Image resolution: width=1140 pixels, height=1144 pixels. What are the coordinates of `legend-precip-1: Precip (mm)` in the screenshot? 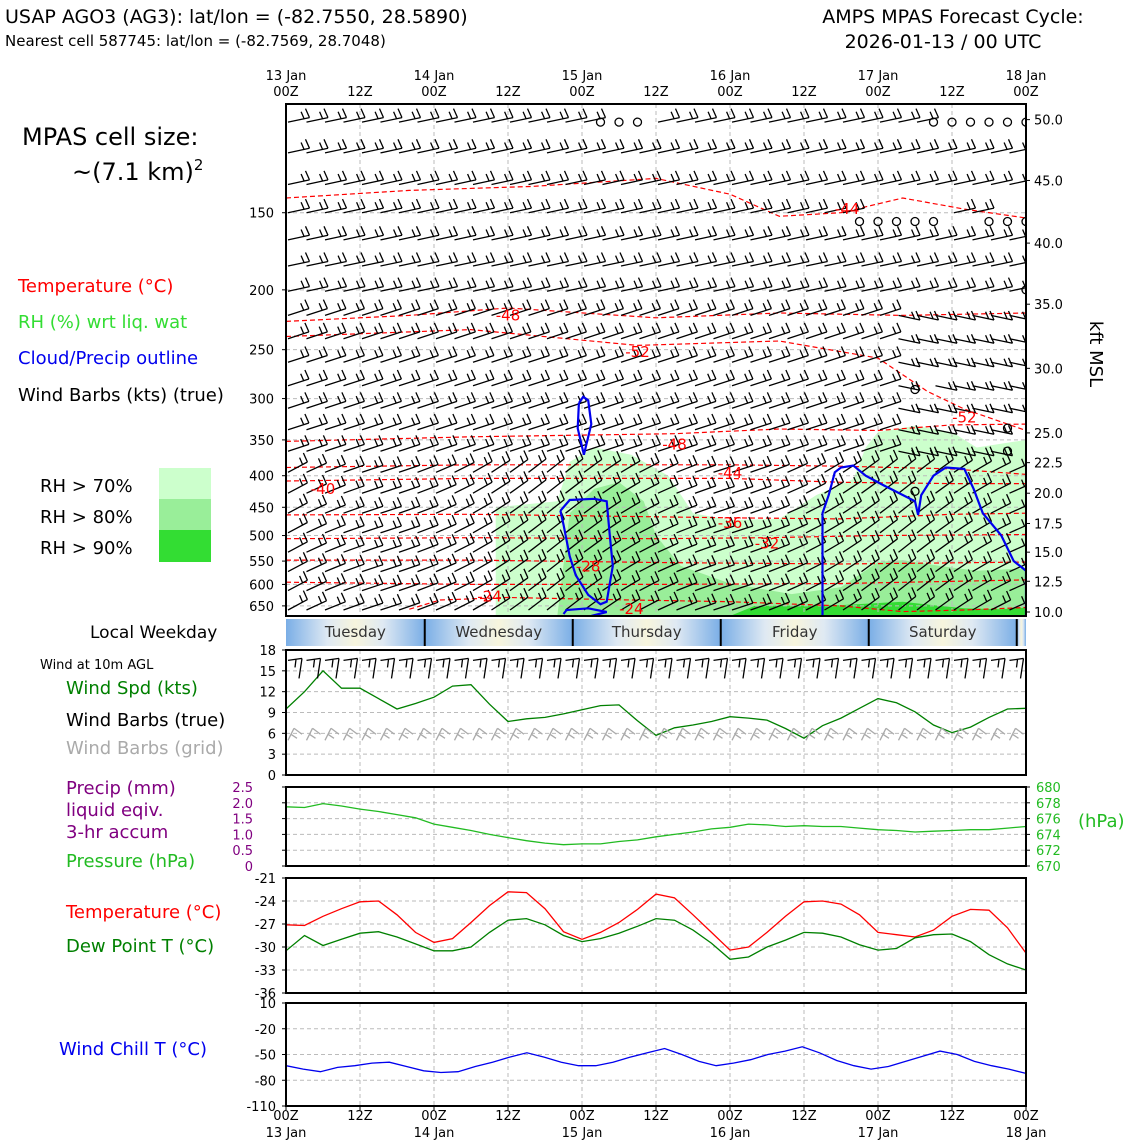 It's located at (121, 788).